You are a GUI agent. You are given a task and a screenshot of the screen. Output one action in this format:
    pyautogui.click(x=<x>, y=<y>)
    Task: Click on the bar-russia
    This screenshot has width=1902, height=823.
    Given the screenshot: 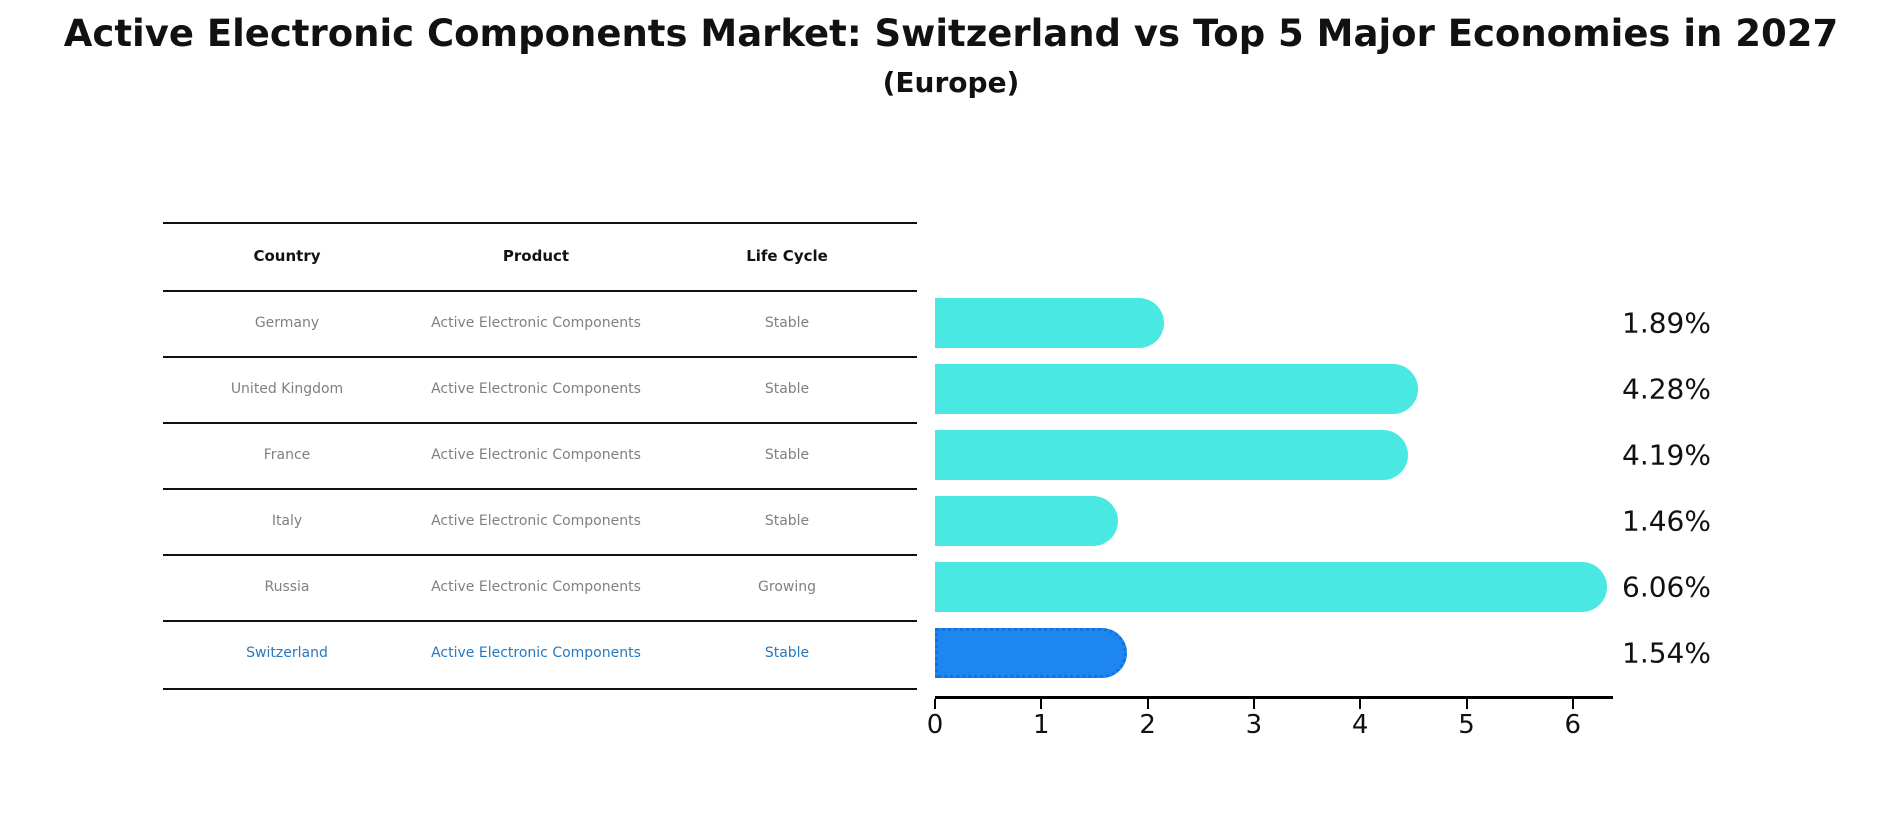 What is the action you would take?
    pyautogui.click(x=1271, y=587)
    